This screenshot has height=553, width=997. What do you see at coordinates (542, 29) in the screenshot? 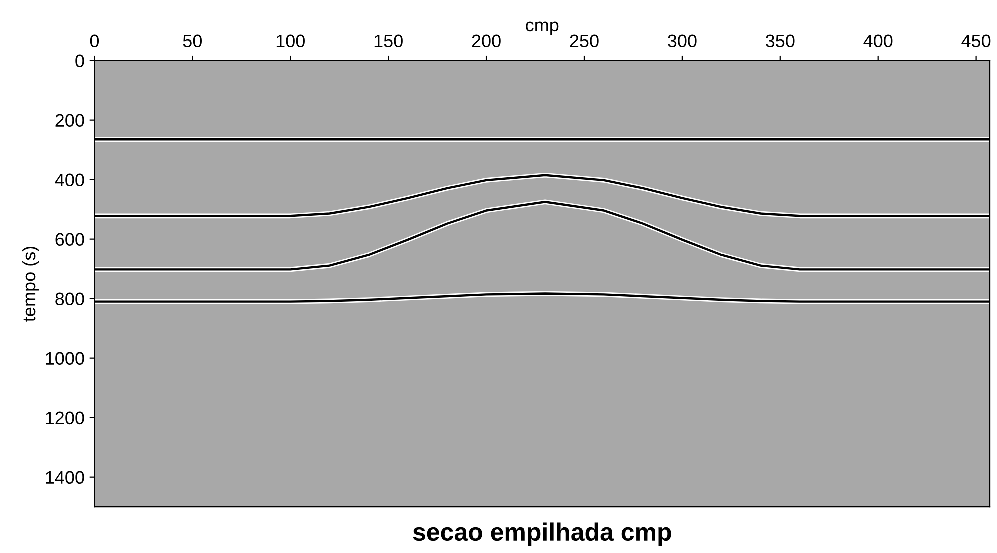
I see `x-axis-title: cmp` at bounding box center [542, 29].